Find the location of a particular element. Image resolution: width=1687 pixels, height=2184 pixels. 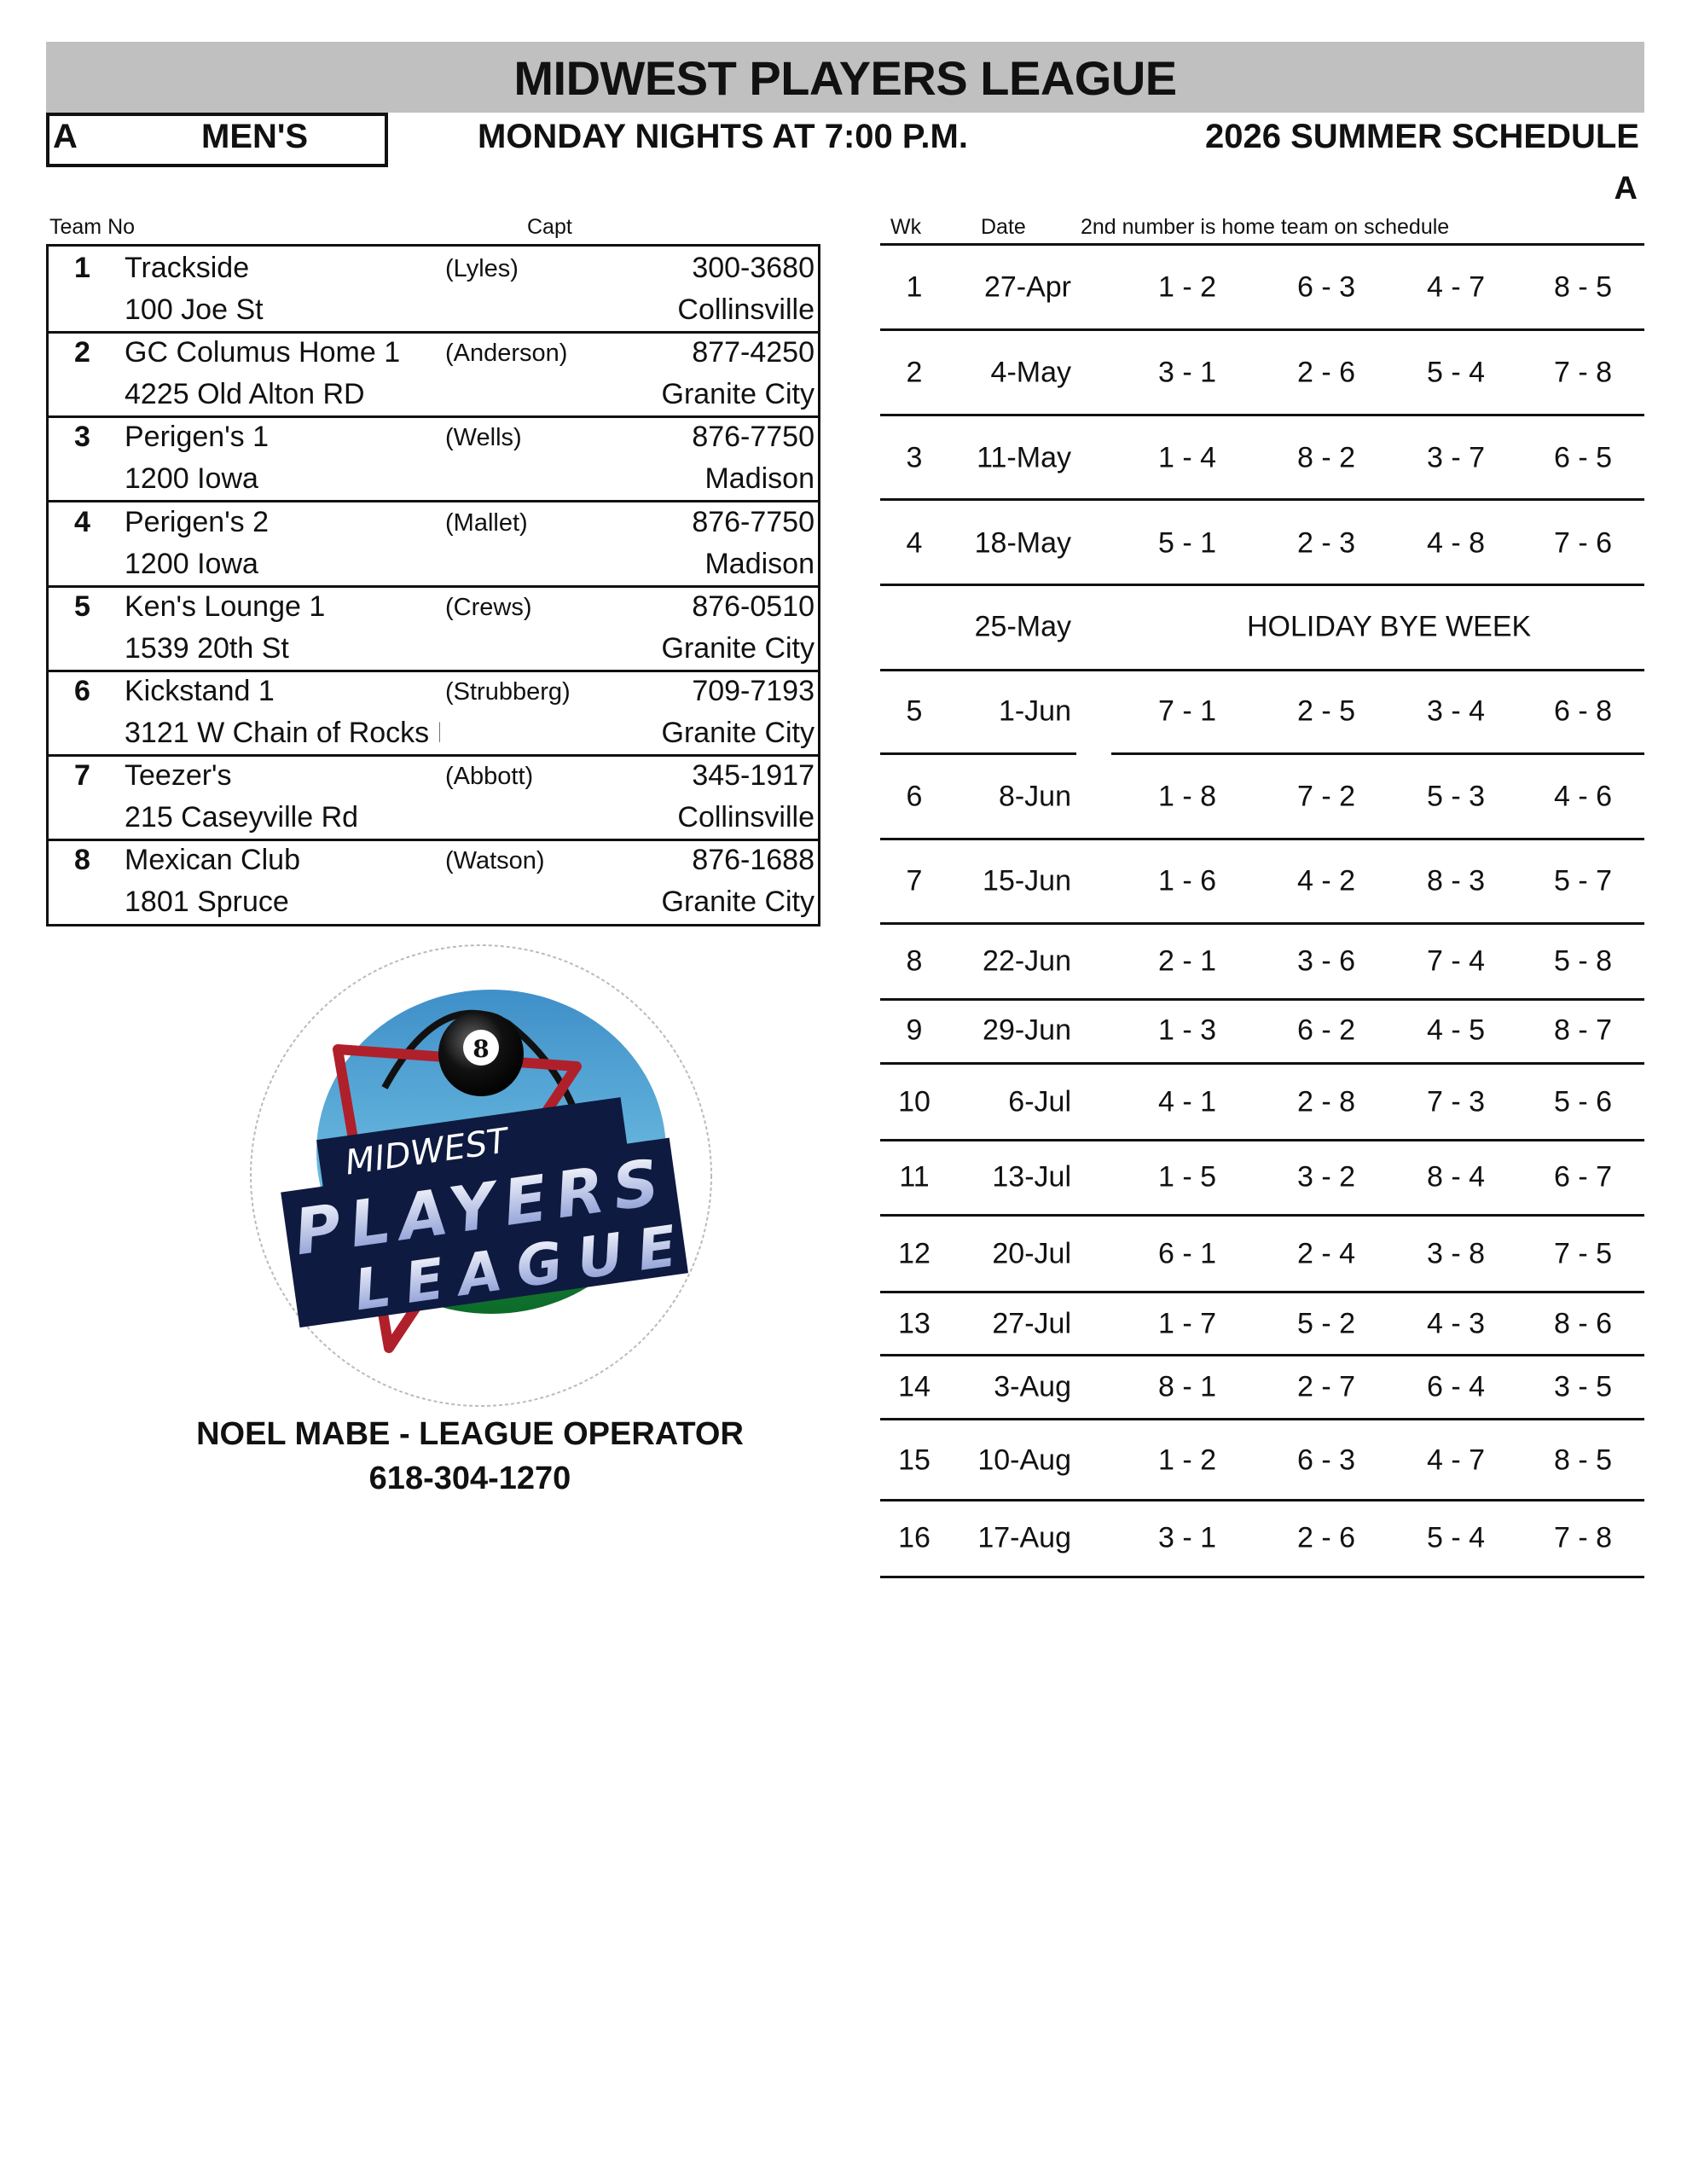

away-team: 6 is located at coordinates (1304, 1460).